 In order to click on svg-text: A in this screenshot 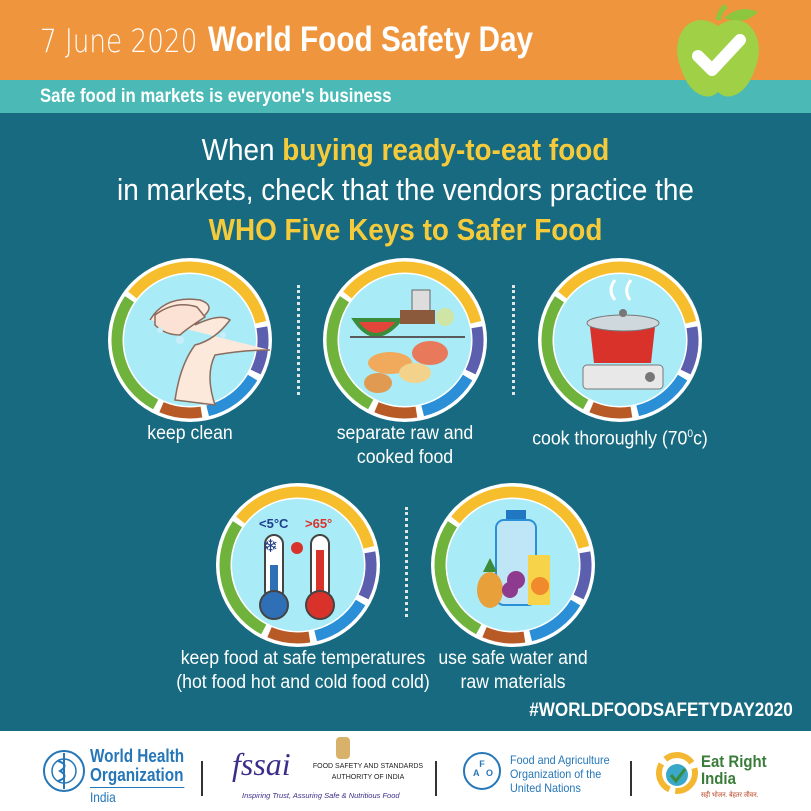, I will do `click(476, 773)`.